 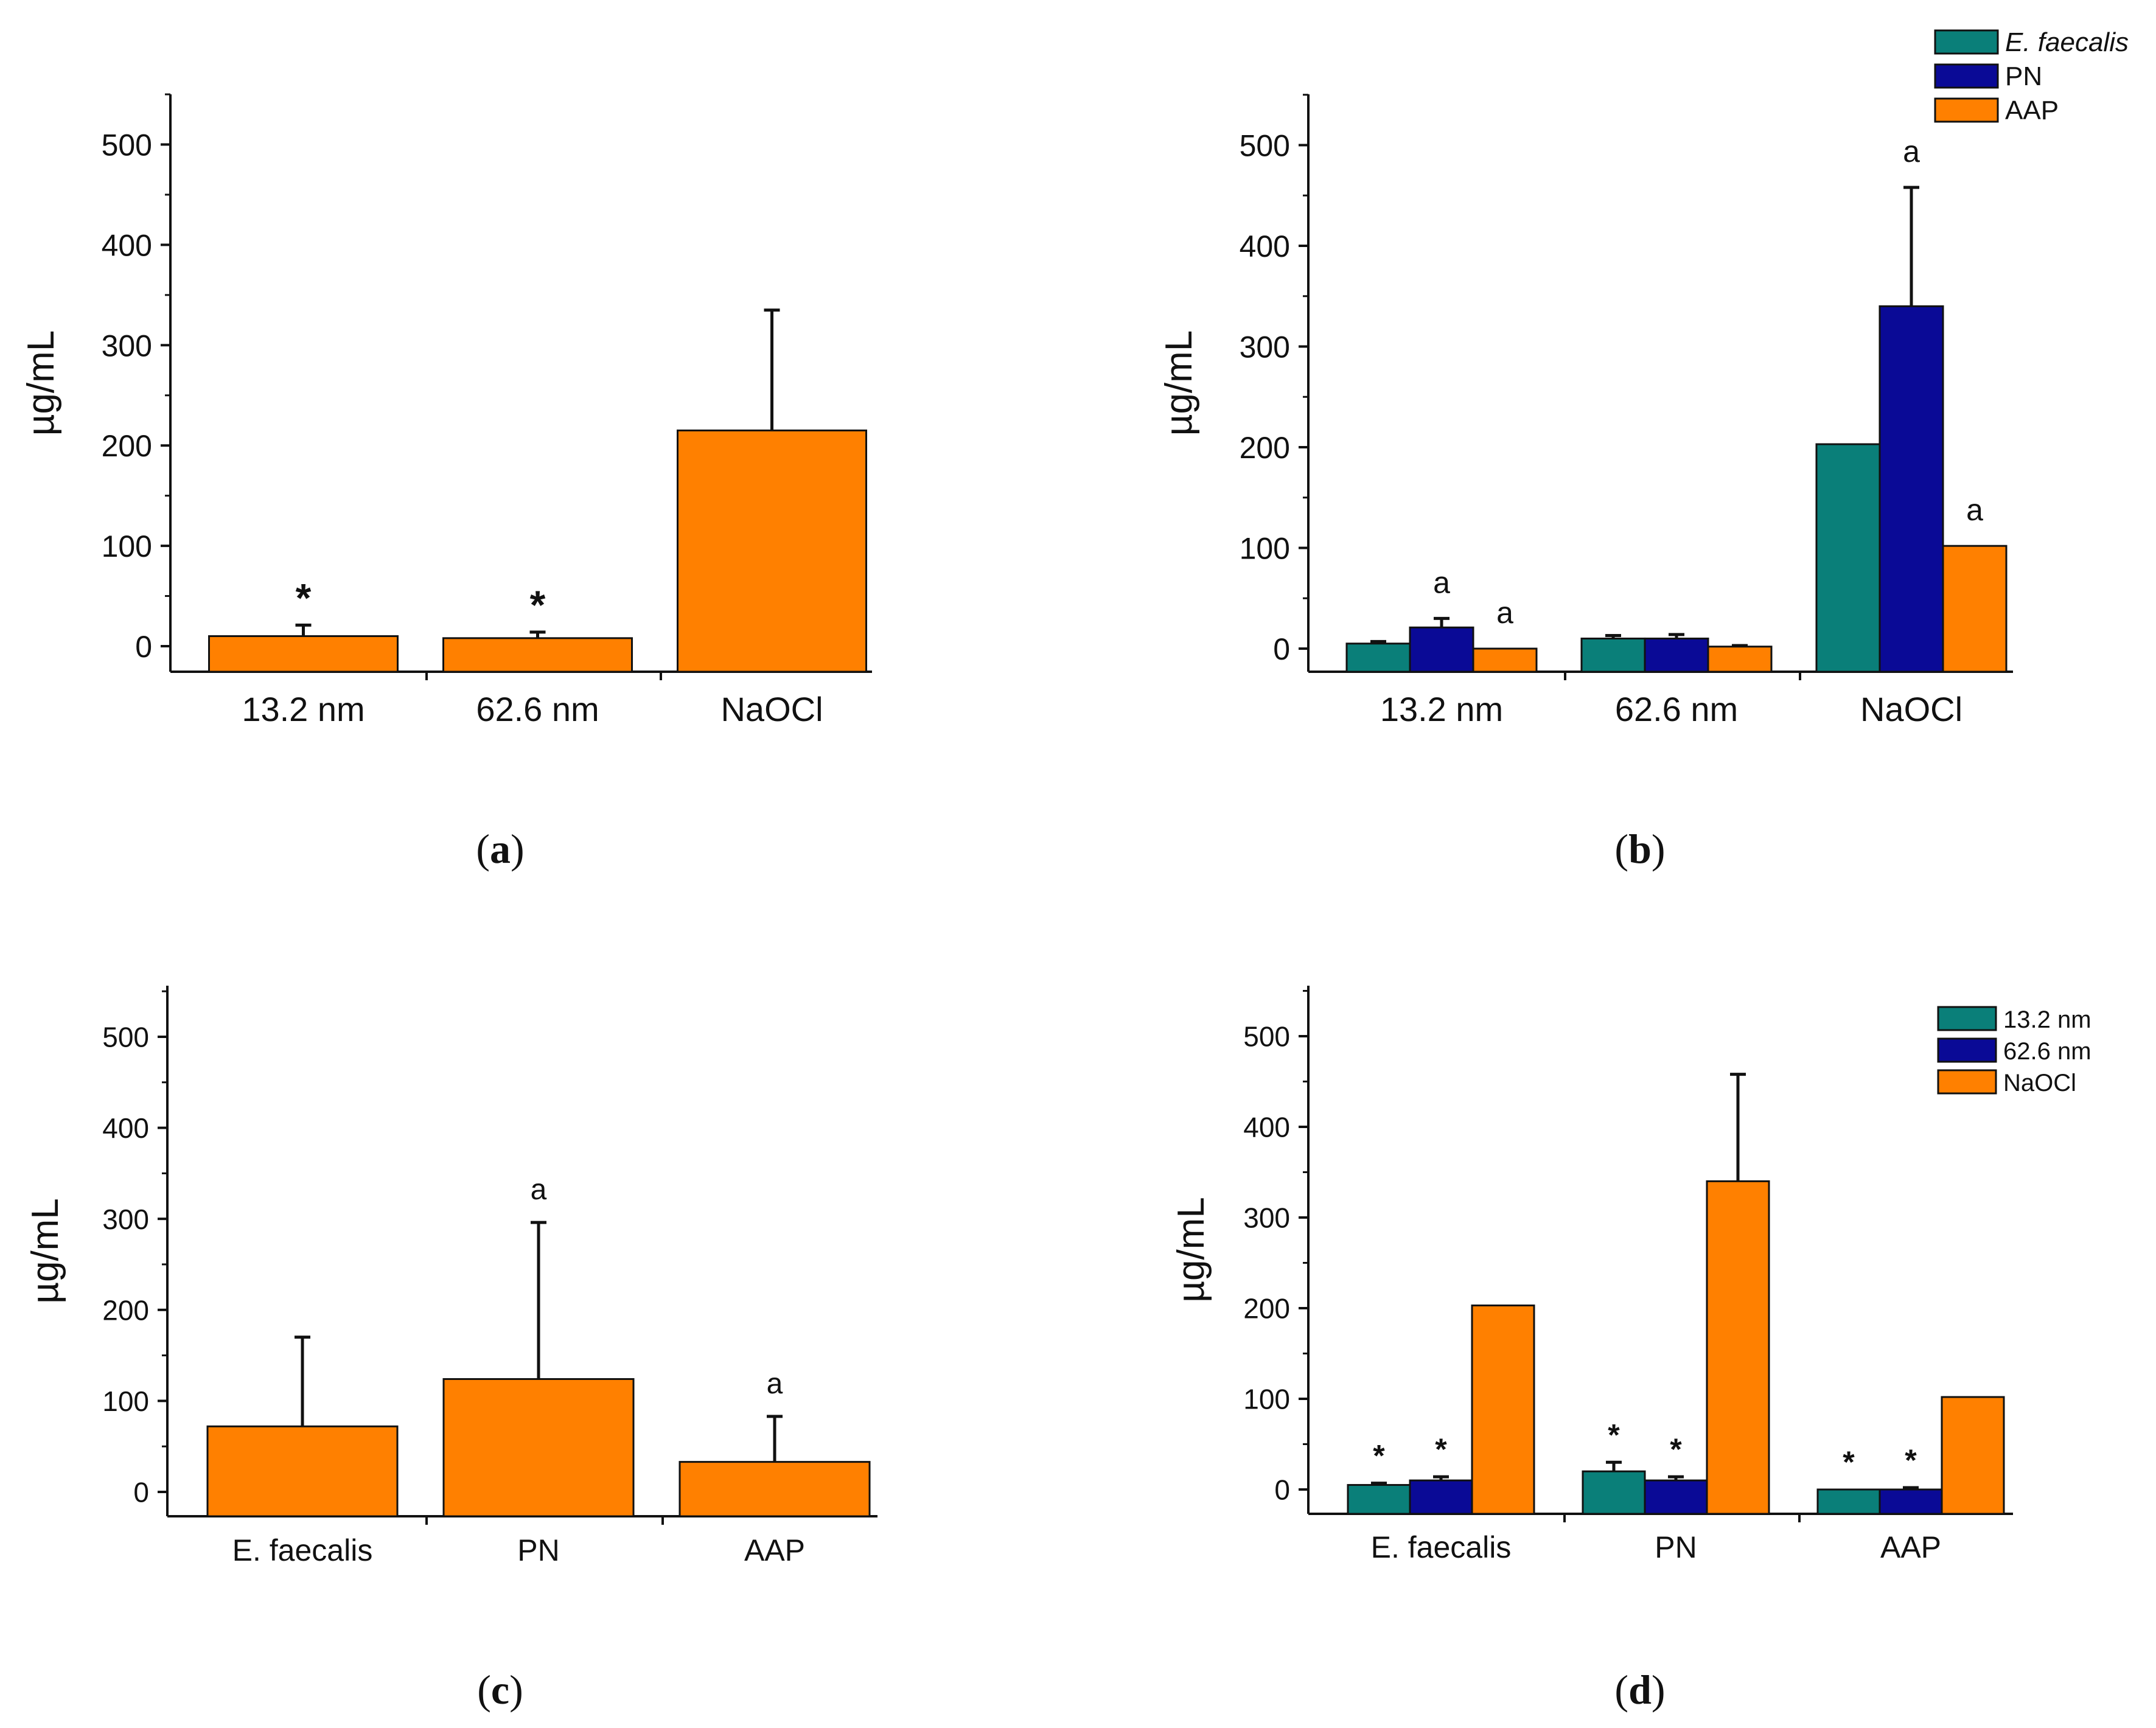 What do you see at coordinates (2032, 110) in the screenshot?
I see `legend-label: AAP` at bounding box center [2032, 110].